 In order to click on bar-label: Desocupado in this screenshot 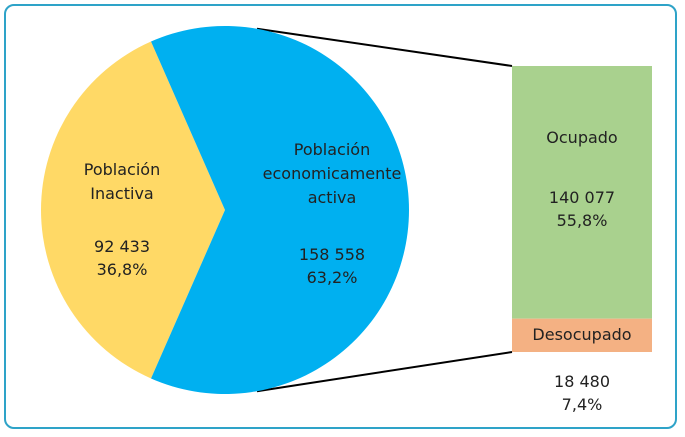, I will do `click(582, 335)`.